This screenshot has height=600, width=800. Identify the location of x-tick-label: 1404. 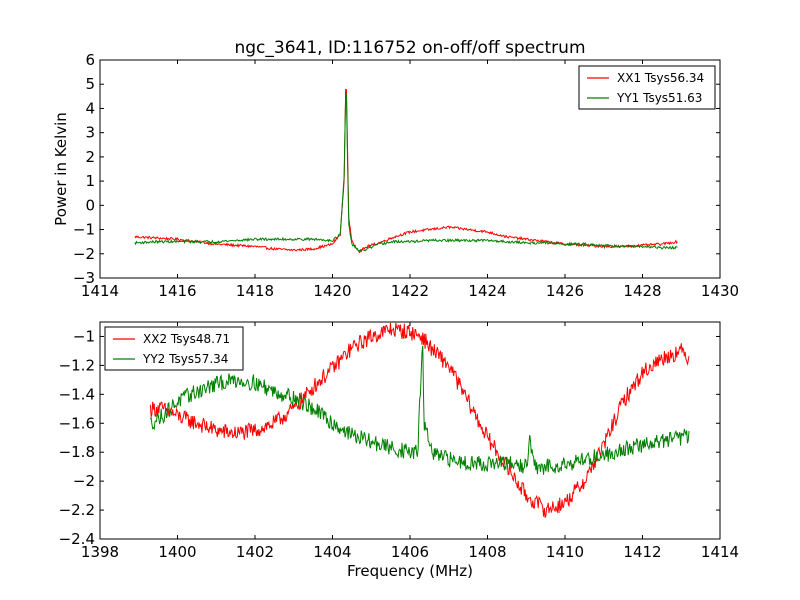
(332, 552).